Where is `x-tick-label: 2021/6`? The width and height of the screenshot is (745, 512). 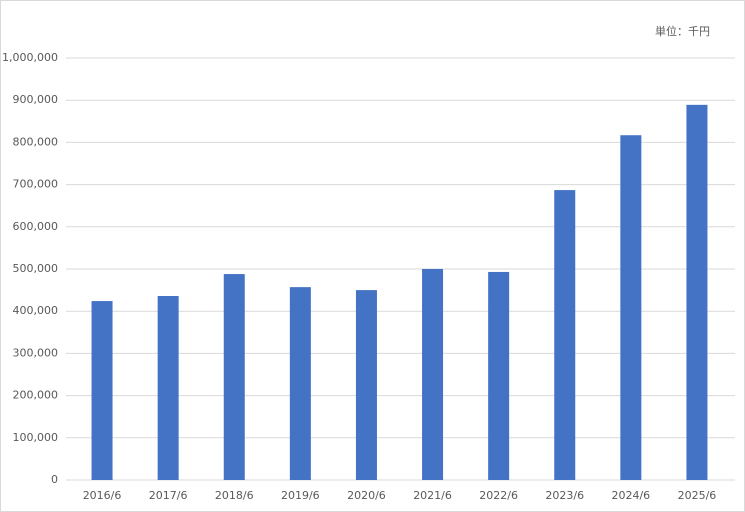 x-tick-label: 2021/6 is located at coordinates (432, 495).